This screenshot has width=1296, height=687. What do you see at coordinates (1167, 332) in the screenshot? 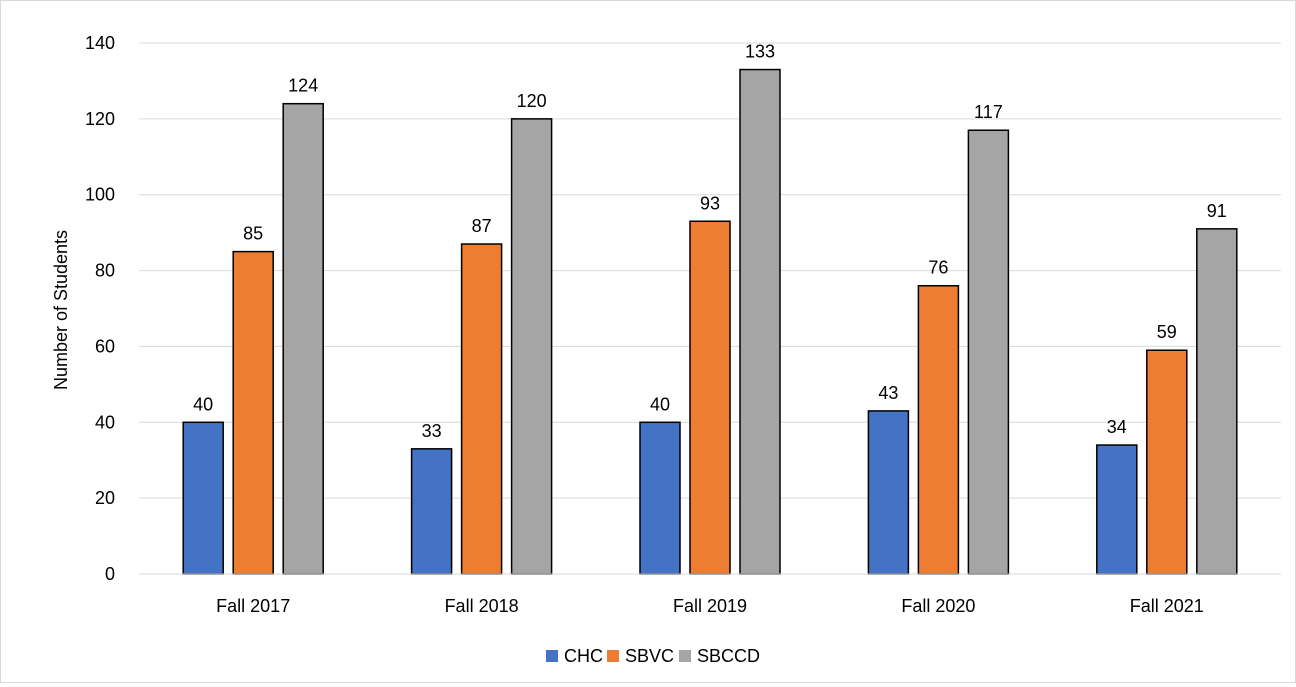
I see `data-label: 59` at bounding box center [1167, 332].